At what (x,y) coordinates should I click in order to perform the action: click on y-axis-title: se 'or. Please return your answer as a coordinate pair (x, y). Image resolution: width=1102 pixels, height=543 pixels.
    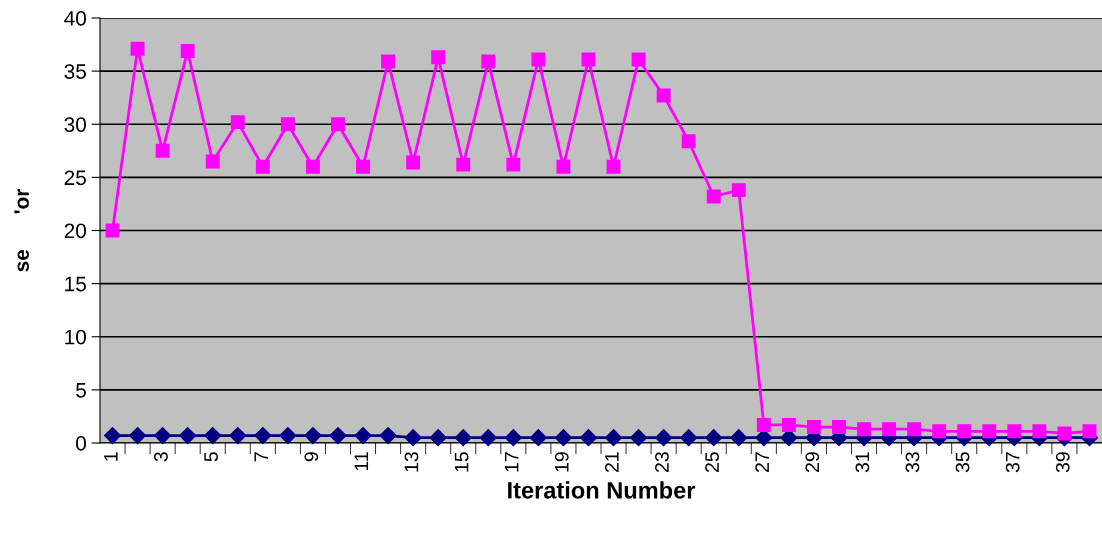
    Looking at the image, I should click on (21, 230).